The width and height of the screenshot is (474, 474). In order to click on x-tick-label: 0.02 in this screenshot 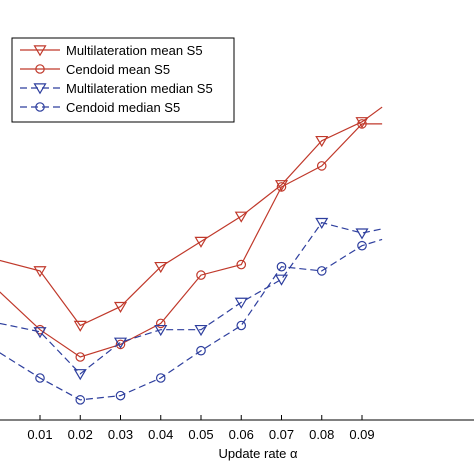, I will do `click(80, 434)`.